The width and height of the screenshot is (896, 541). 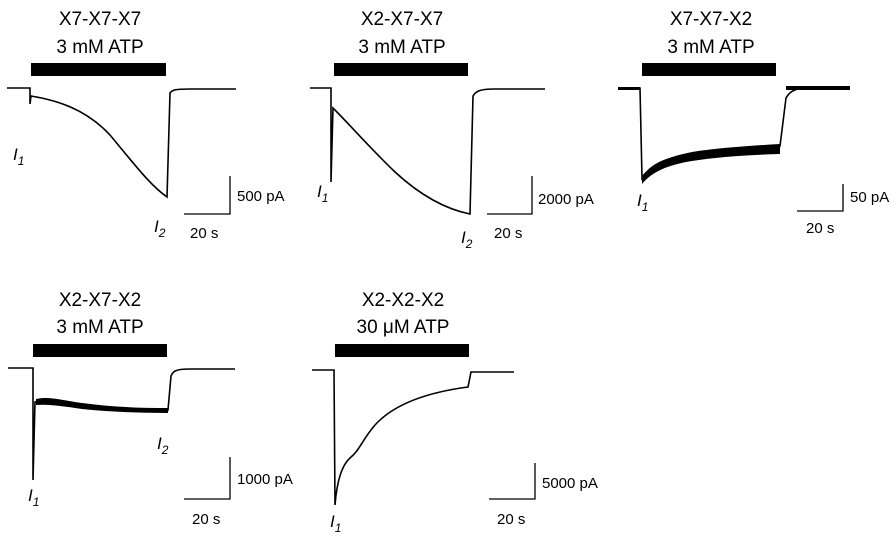 What do you see at coordinates (869, 197) in the screenshot?
I see `panel-3-amplitude-scale: 50 pA` at bounding box center [869, 197].